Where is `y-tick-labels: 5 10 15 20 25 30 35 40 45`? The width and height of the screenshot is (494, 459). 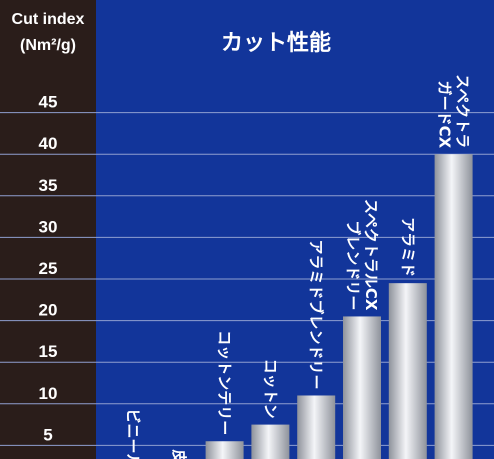 y-tick-labels: 5 10 15 20 25 30 35 40 45 is located at coordinates (48, 269).